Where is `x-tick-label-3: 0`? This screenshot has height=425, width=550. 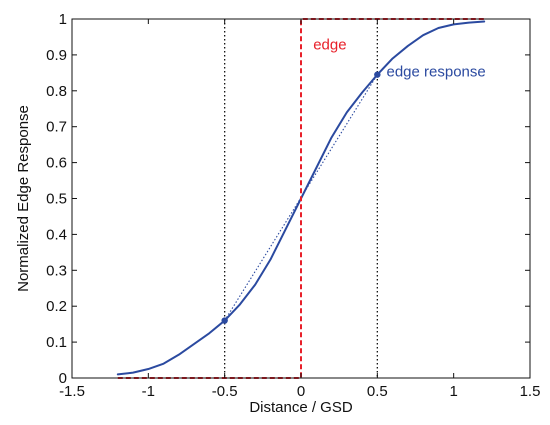
x-tick-label-3: 0 is located at coordinates (301, 391).